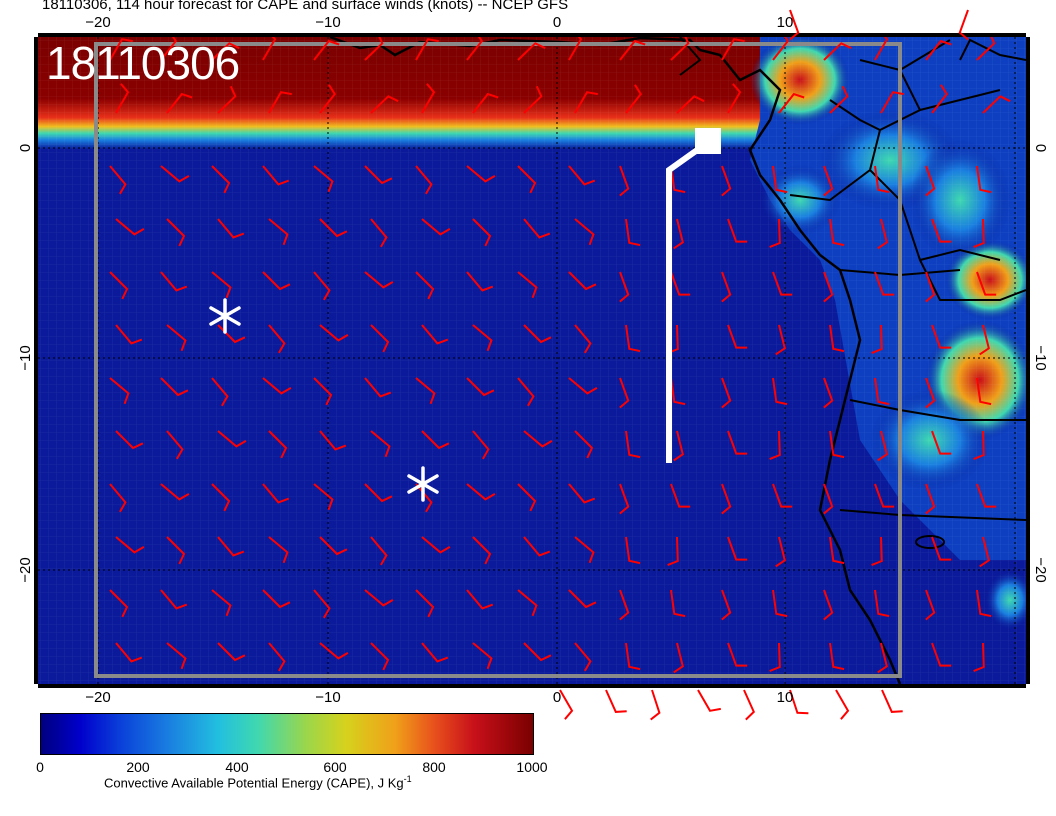 The width and height of the screenshot is (1056, 816). Describe the element at coordinates (25, 357) in the screenshot. I see `lat-tick-left: −10` at that location.